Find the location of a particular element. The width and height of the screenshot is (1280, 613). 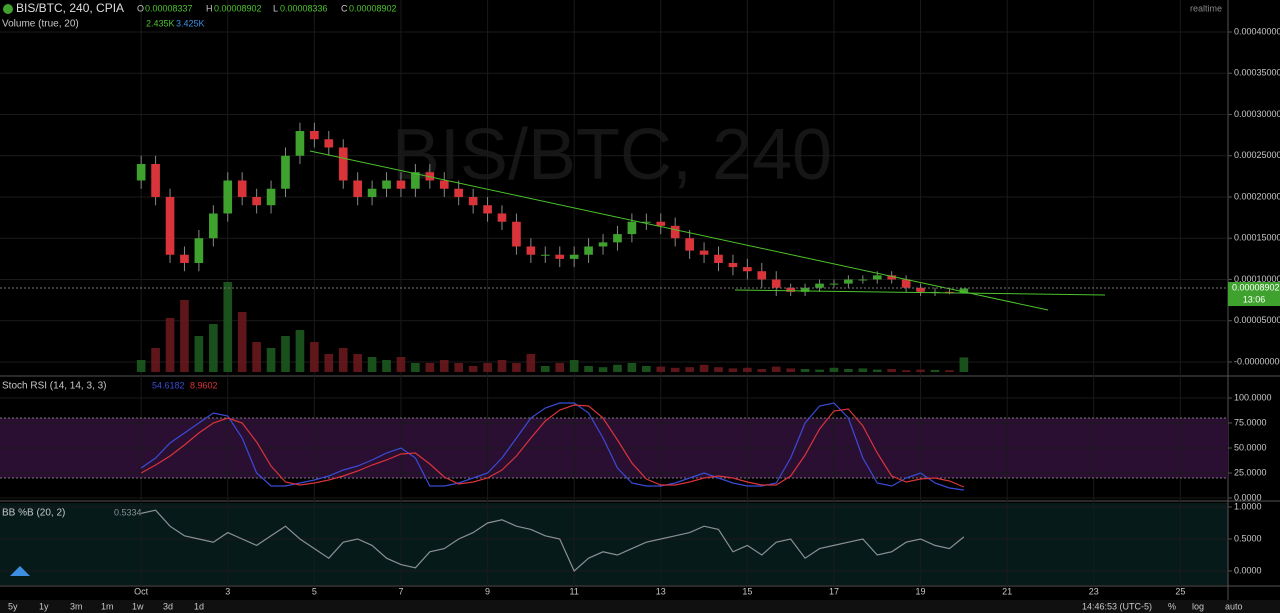

symbol: BIS/BTC, 240, CPIA is located at coordinates (70, 8).